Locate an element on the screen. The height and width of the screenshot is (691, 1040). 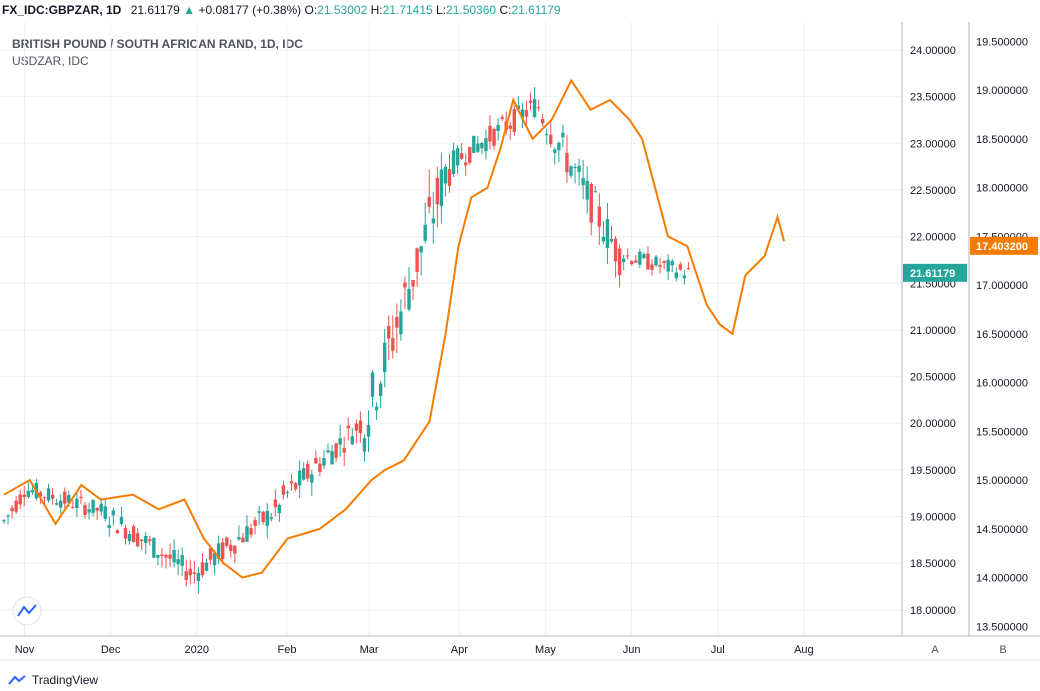
tradingview-label: TradingView is located at coordinates (65, 680).